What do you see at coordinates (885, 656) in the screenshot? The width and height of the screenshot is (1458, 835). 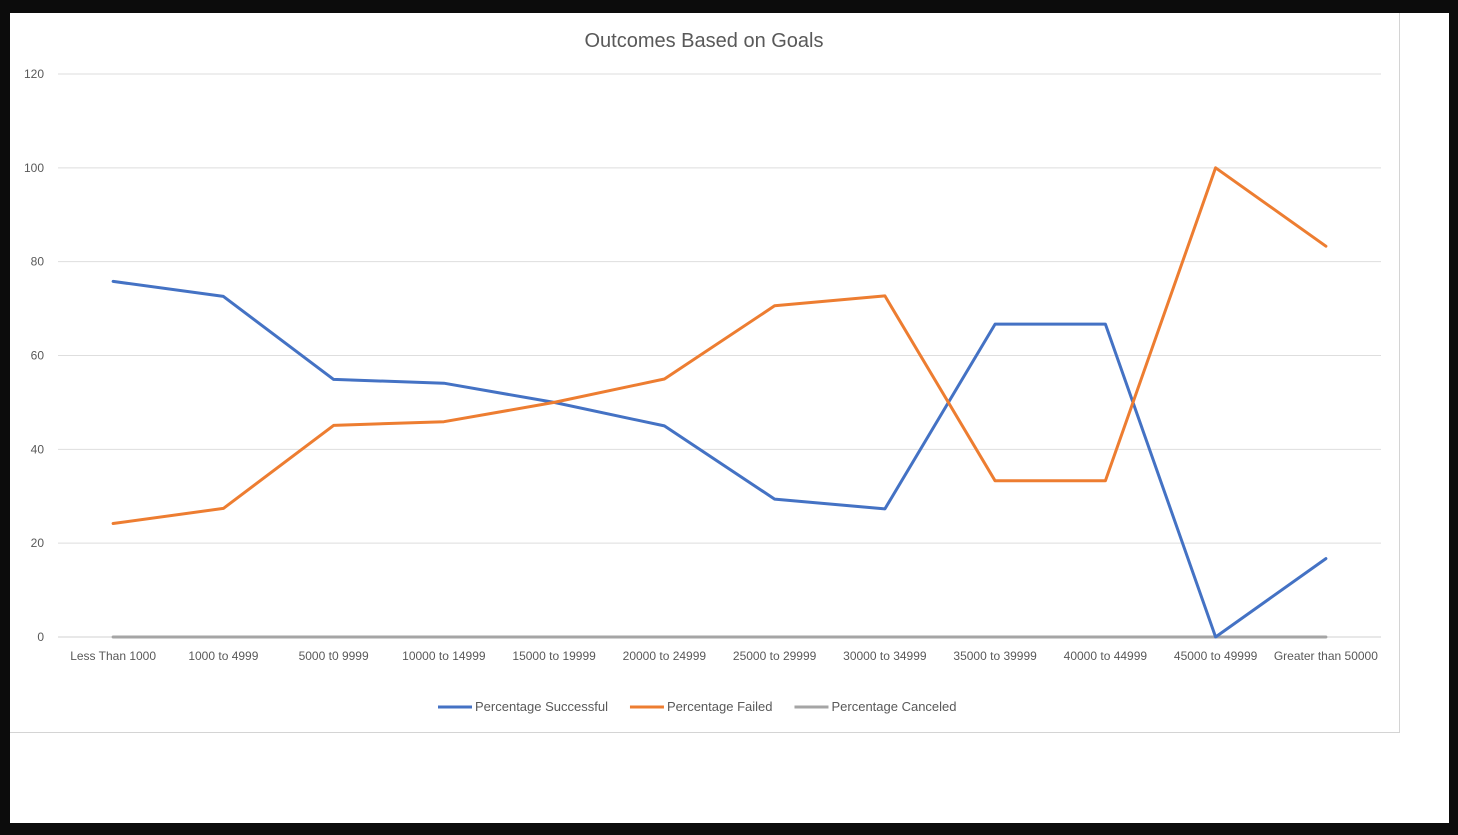 I see `x-tick-label: 30000 to 34999` at bounding box center [885, 656].